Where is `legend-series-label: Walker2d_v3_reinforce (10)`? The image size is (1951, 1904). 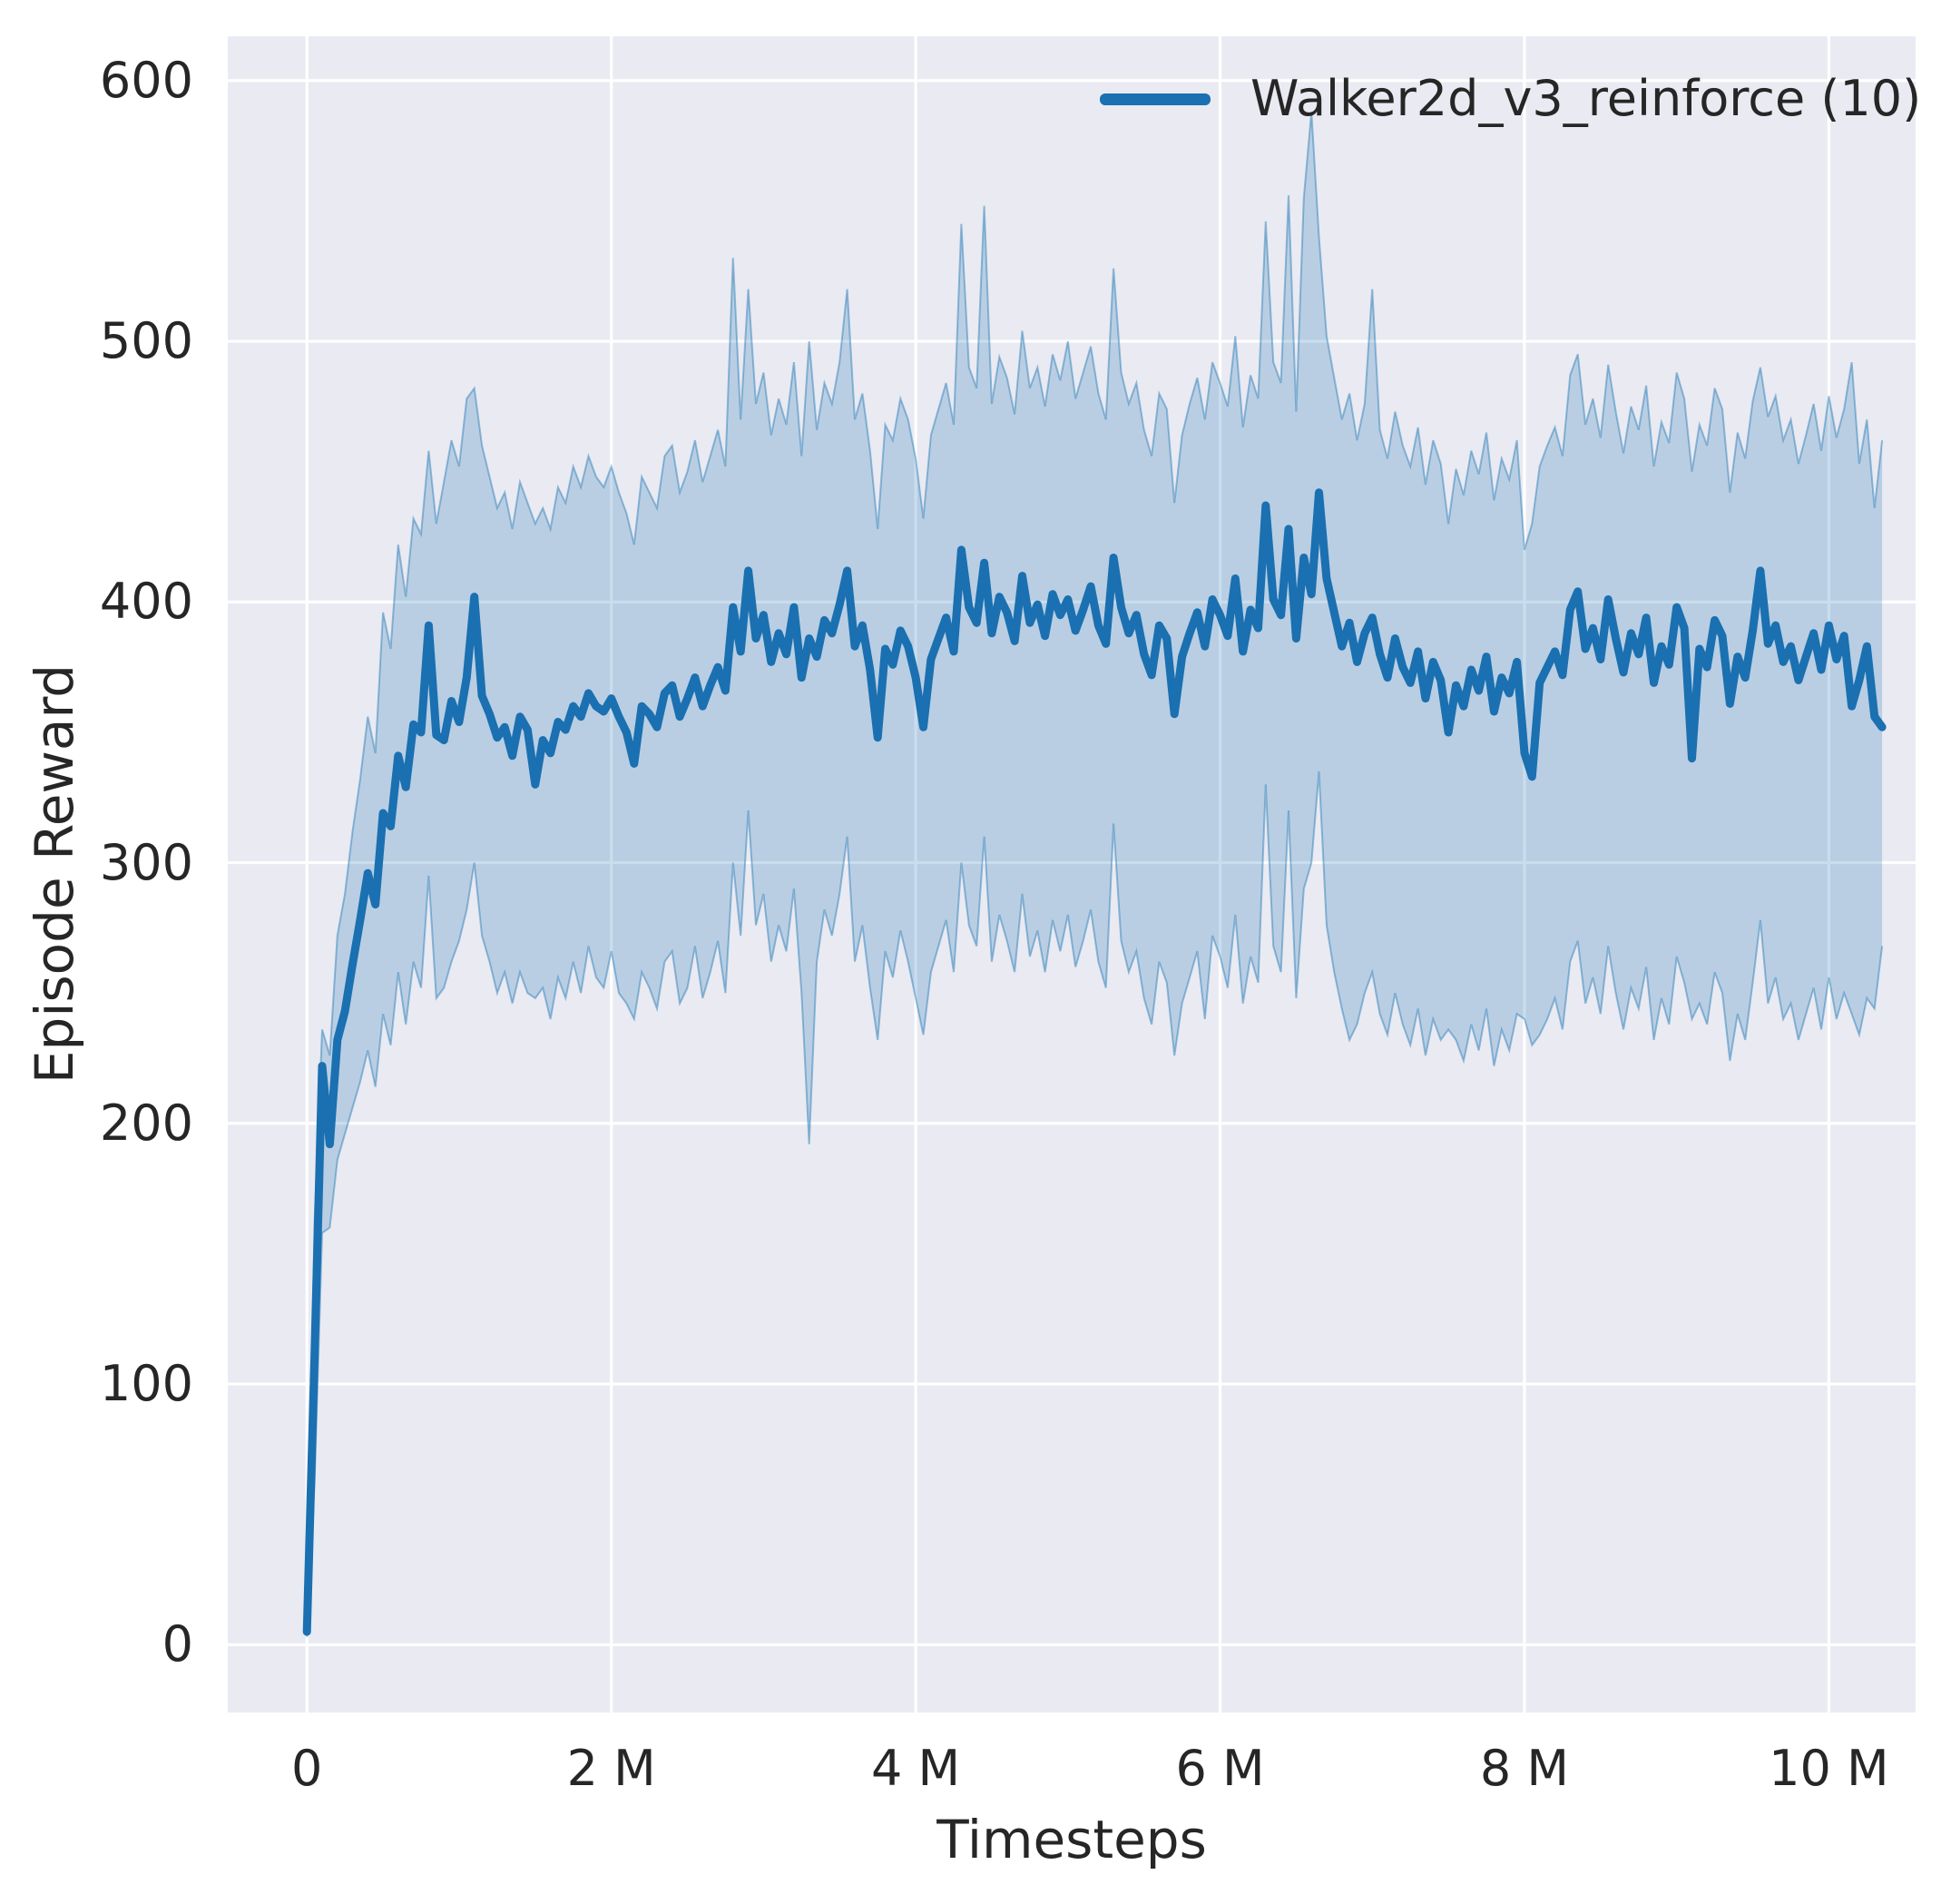
legend-series-label: Walker2d_v3_reinforce (10) is located at coordinates (1586, 98).